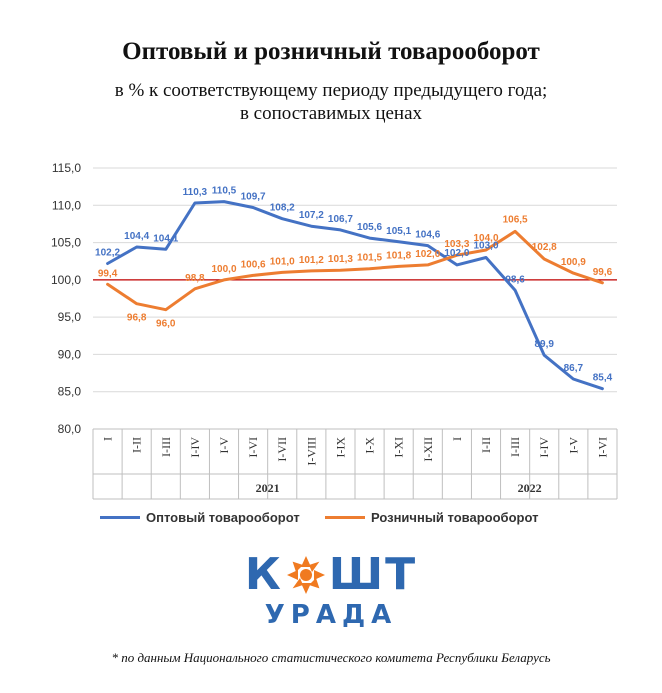 The height and width of the screenshot is (693, 662). Describe the element at coordinates (603, 378) in the screenshot. I see `data-label-wholesale: 85,4` at that location.